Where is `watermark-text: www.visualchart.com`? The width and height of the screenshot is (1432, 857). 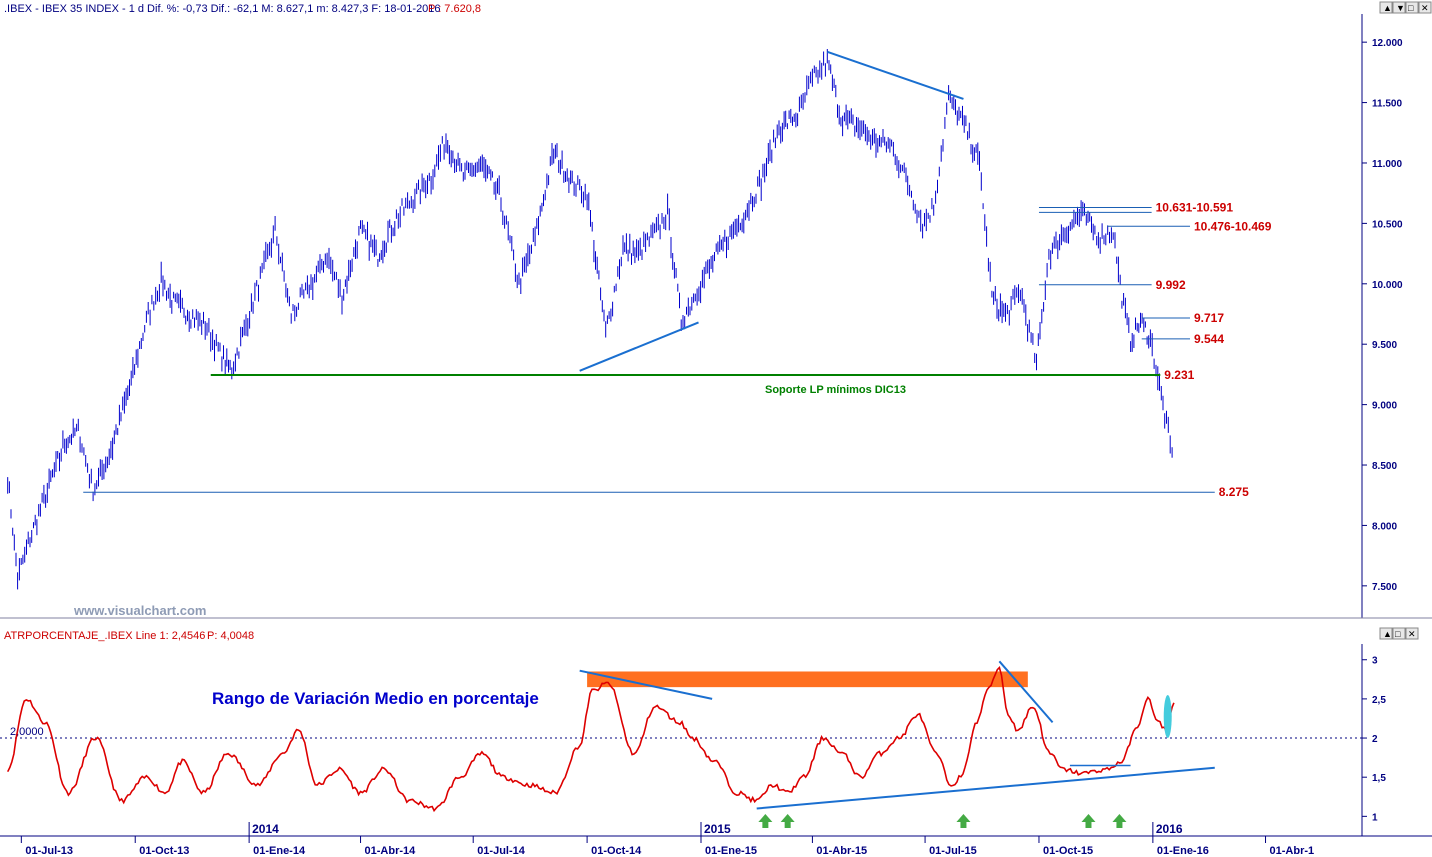
watermark-text: www.visualchart.com is located at coordinates (139, 610).